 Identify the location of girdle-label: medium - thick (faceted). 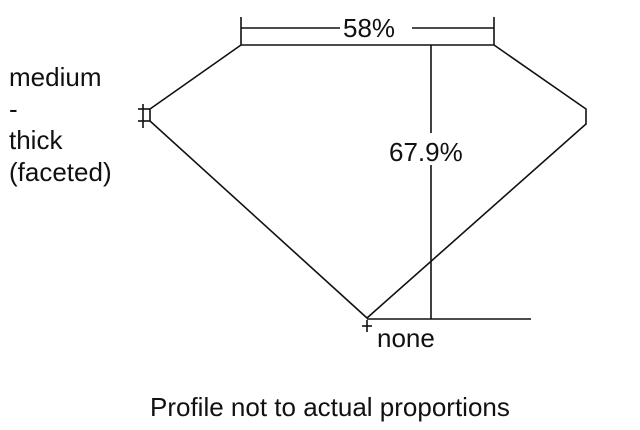
(60, 125).